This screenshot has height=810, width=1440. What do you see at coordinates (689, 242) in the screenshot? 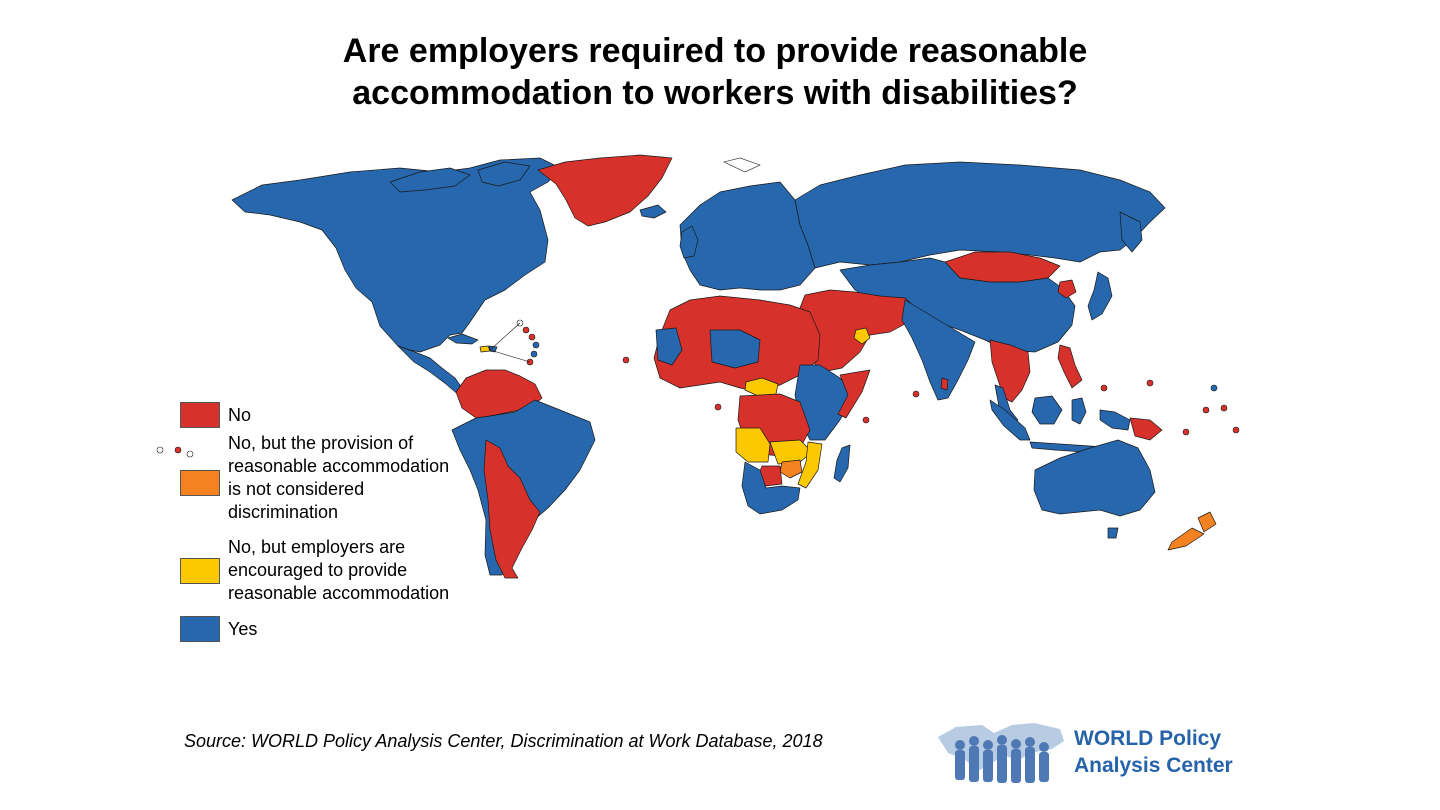
I see `region-british-isles` at bounding box center [689, 242].